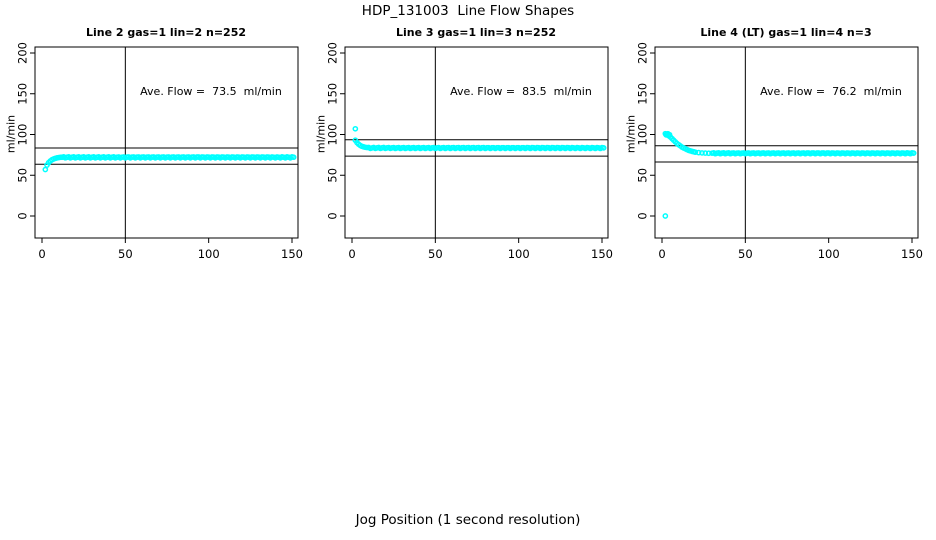  I want to click on panel2-ave-flow-annotation: Ave. Flow = 83.5 ml/min, so click(521, 91).